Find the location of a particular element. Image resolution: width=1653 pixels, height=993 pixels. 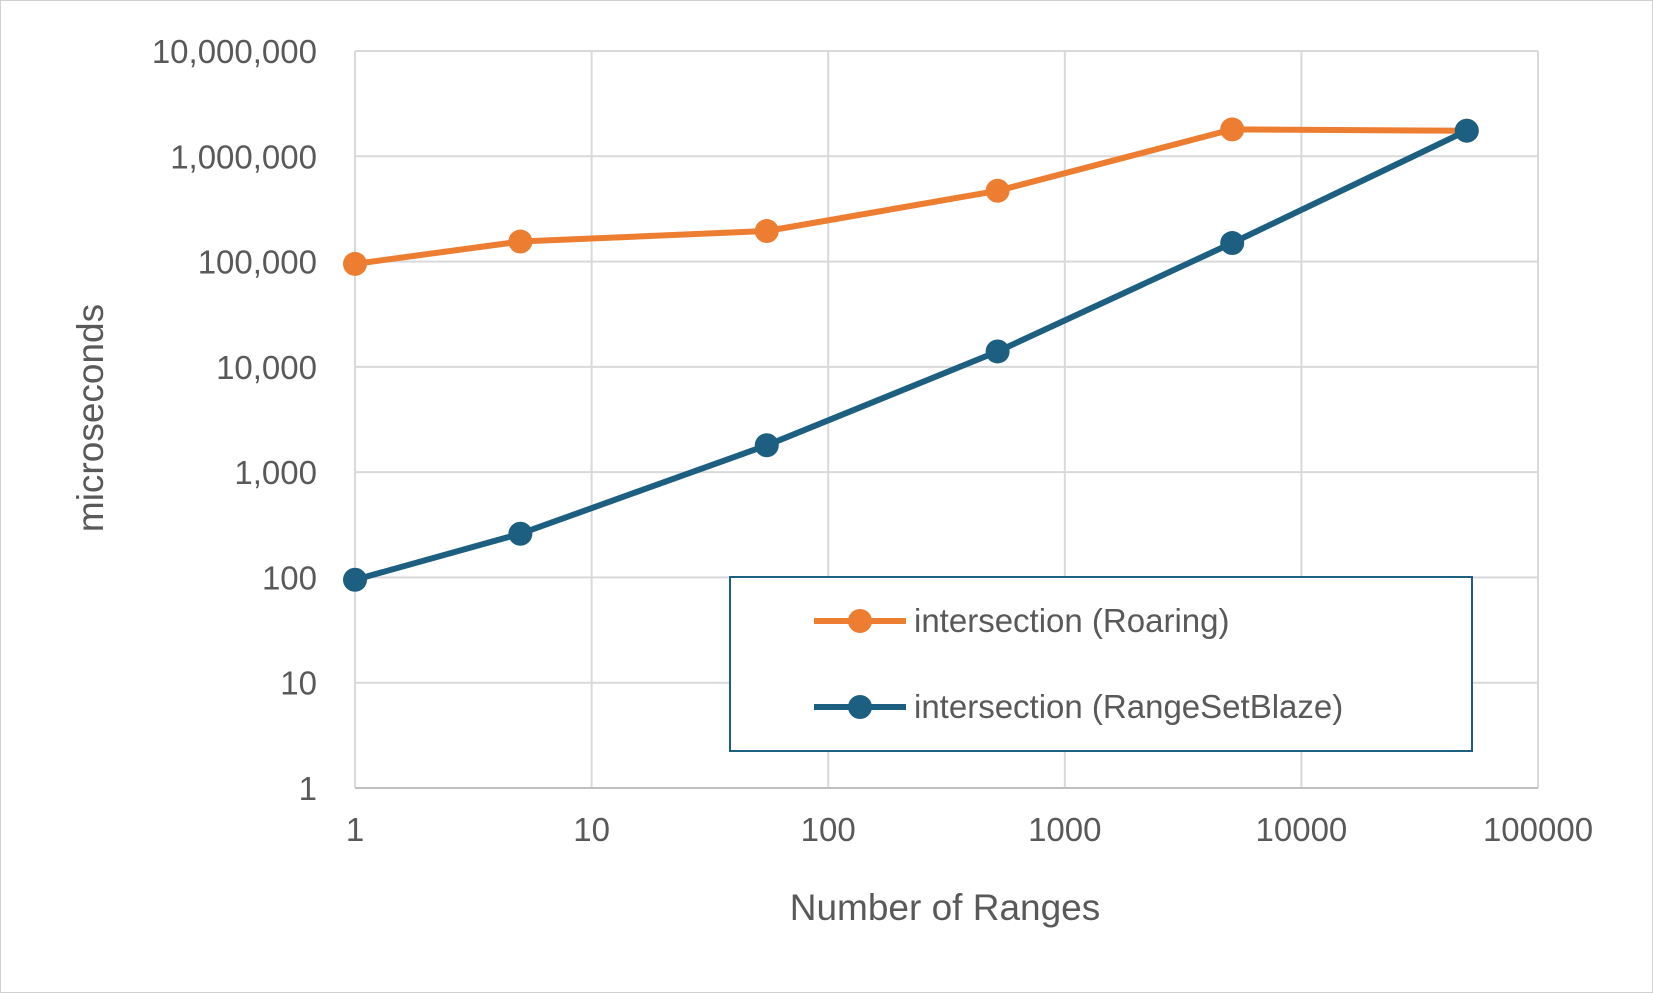

x-tick-label: 10 is located at coordinates (591, 829).